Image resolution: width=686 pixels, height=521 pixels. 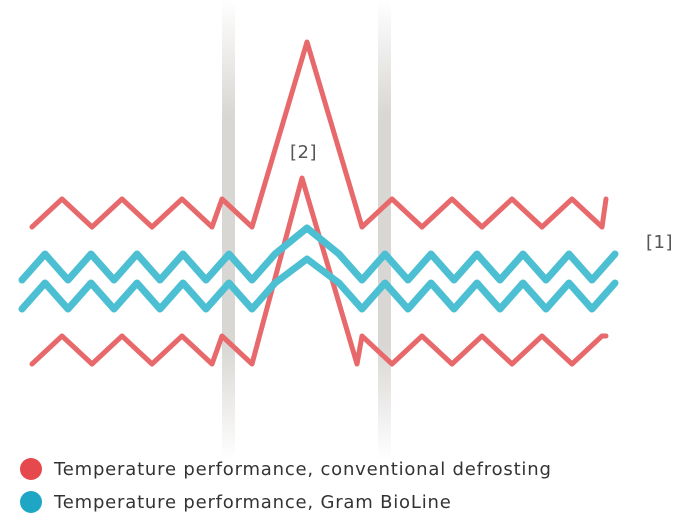 I want to click on legend-item-bioline: Temperature performance, Gram BioLine, so click(x=236, y=502).